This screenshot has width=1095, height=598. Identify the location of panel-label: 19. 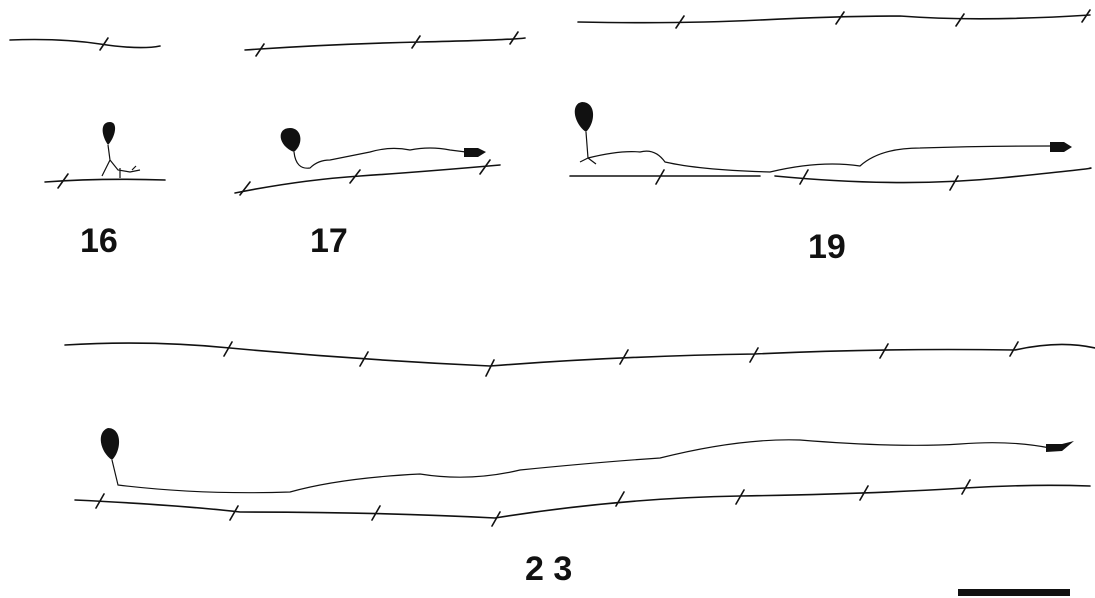
(827, 247).